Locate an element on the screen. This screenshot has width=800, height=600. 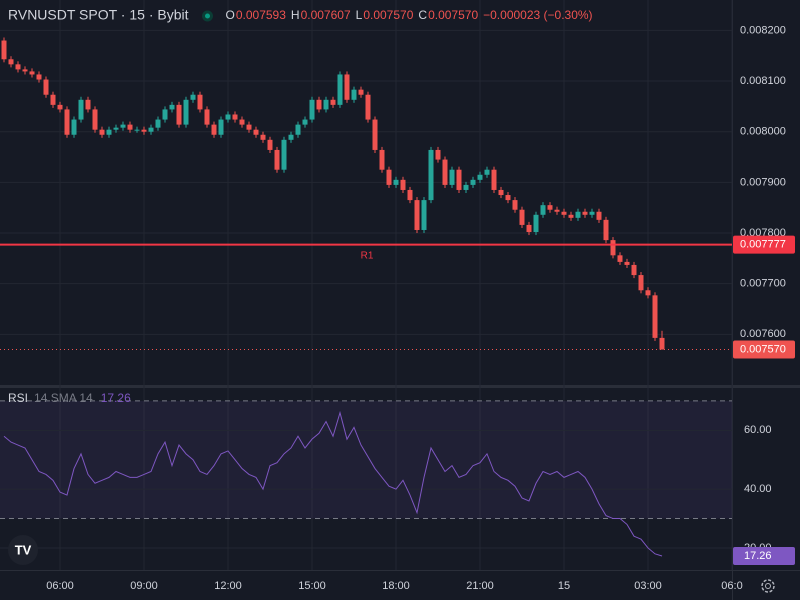
header-o: 0.007593 is located at coordinates (261, 15).